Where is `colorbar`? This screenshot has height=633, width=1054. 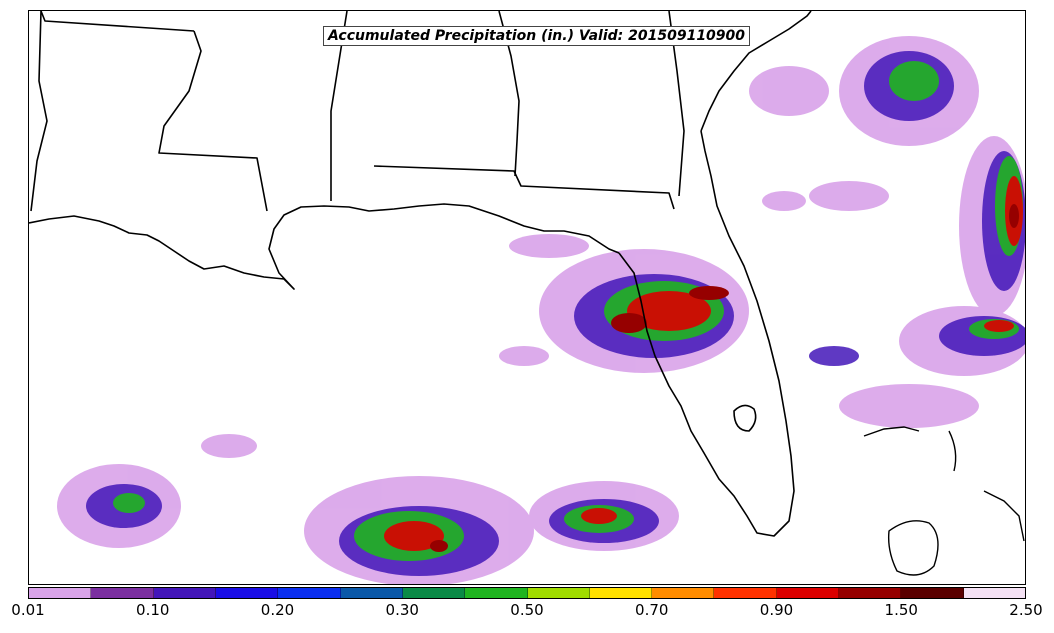 colorbar is located at coordinates (527, 593).